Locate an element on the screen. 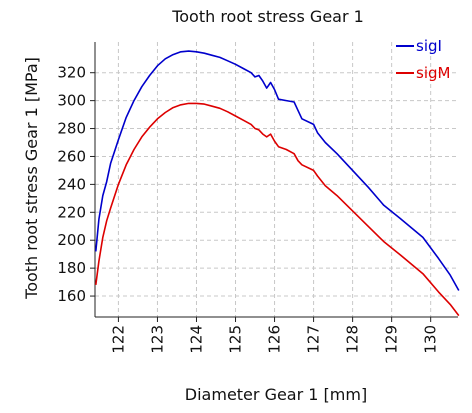 Image resolution: width=472 pixels, height=413 pixels. chart-title: Tooth root stress Gear 1 is located at coordinates (267, 16).